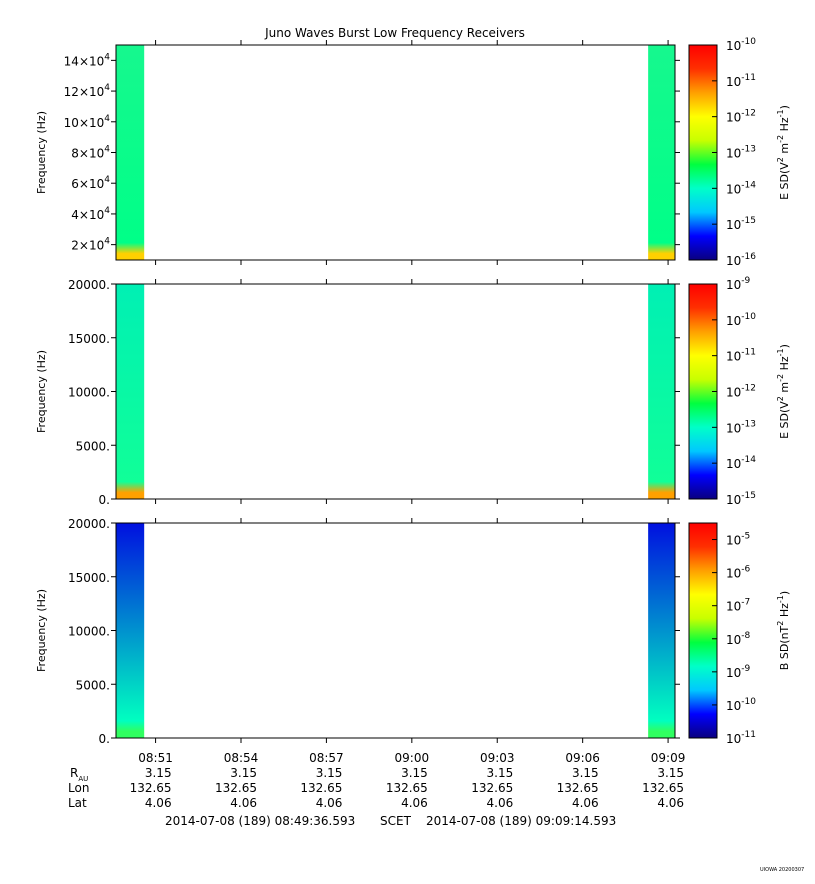  Describe the element at coordinates (78, 788) in the screenshot. I see `ephem-label-lon: Lon` at that location.